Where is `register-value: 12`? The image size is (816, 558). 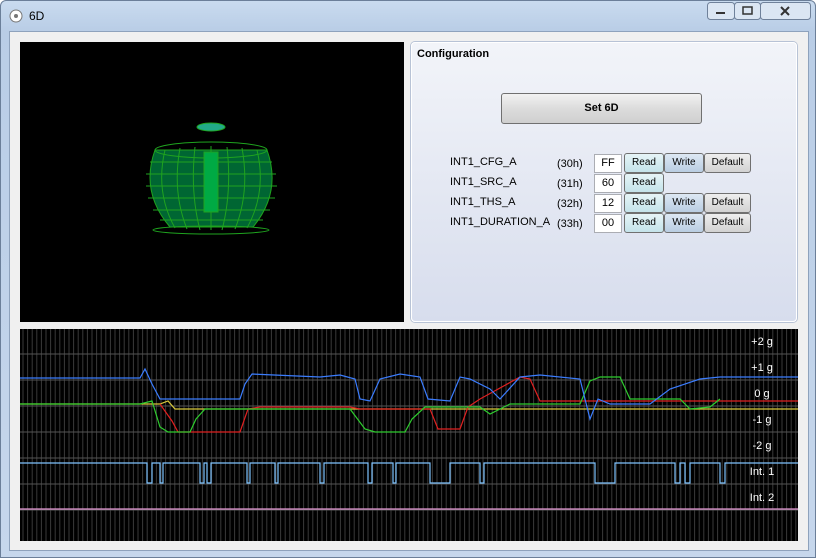
register-value: 12 is located at coordinates (608, 203).